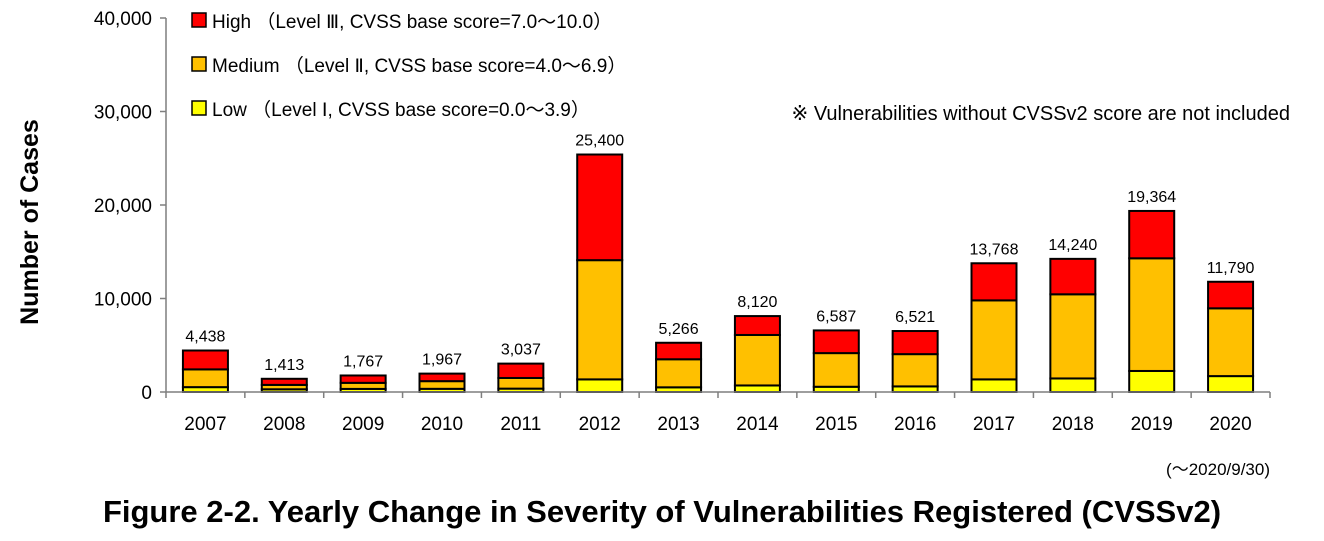 This screenshot has width=1324, height=541. I want to click on total-label-2012: 25,400, so click(599, 141).